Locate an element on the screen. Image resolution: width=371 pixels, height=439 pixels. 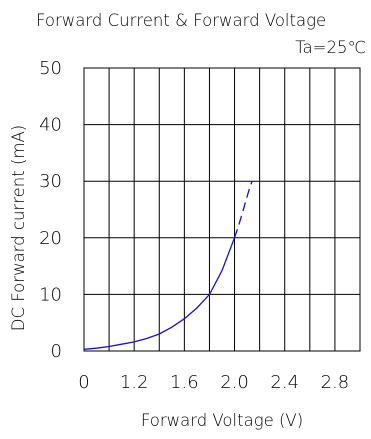
y-tick-label-4: 40 is located at coordinates (50, 125).